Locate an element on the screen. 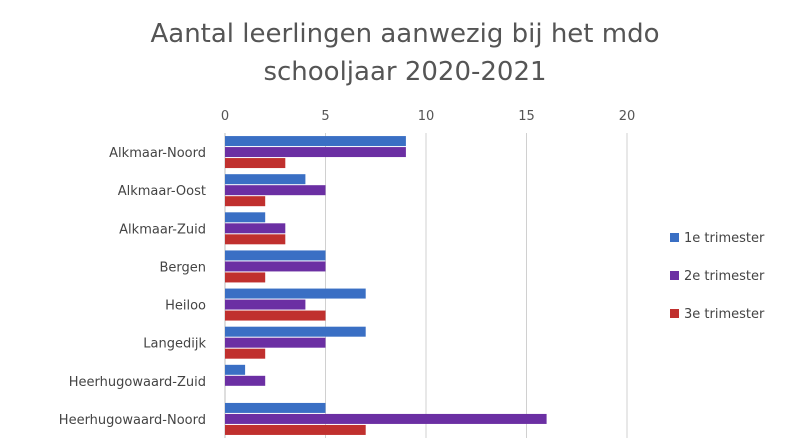  x-axis-ticks: 0 5 10 15 20 is located at coordinates (428, 116).